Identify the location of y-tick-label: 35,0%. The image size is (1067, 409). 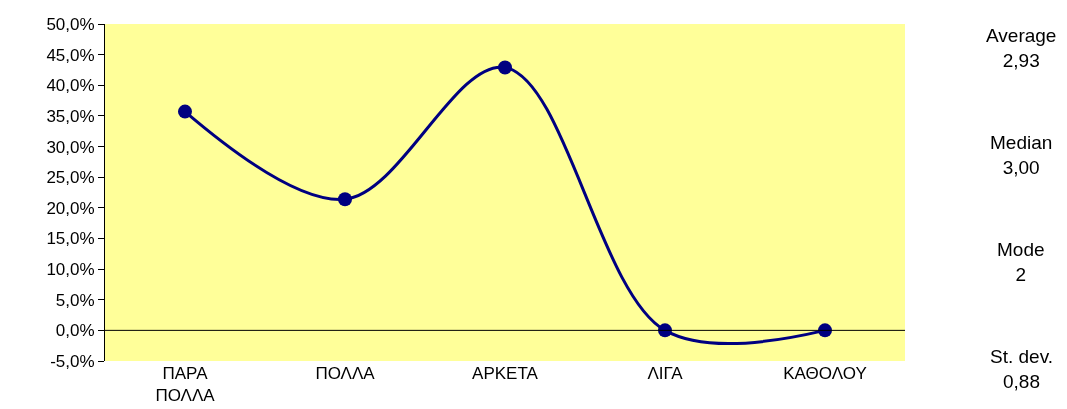
(70, 116).